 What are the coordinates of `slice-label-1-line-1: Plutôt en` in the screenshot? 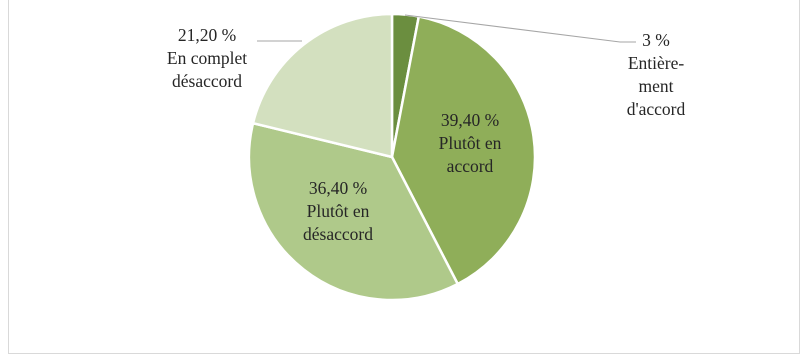 It's located at (470, 143).